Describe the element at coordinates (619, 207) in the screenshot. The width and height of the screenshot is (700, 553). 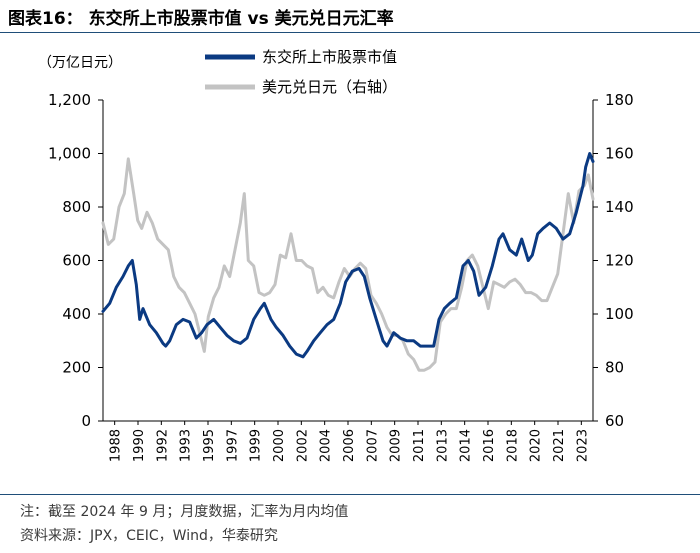
I see `right-tick-label: 140` at that location.